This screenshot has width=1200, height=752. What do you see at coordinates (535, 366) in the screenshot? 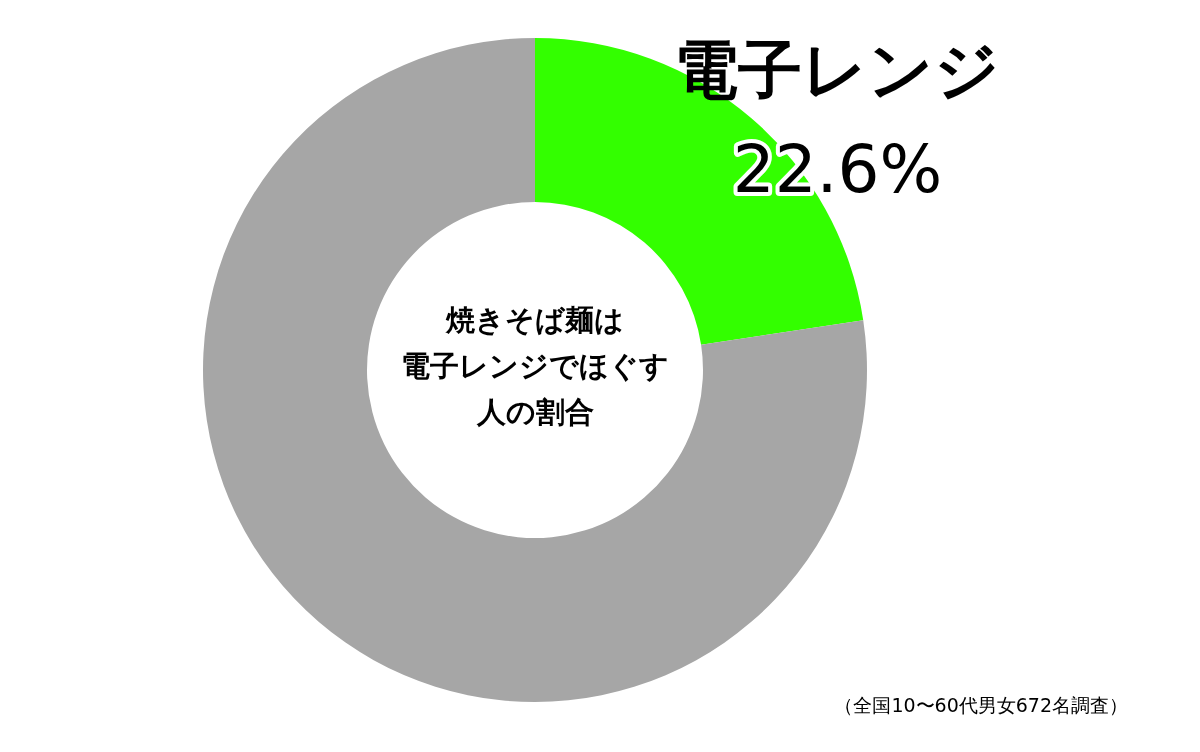
I see `text: 焼きそば麺は電子レンジでほぐす人の割合` at bounding box center [535, 366].